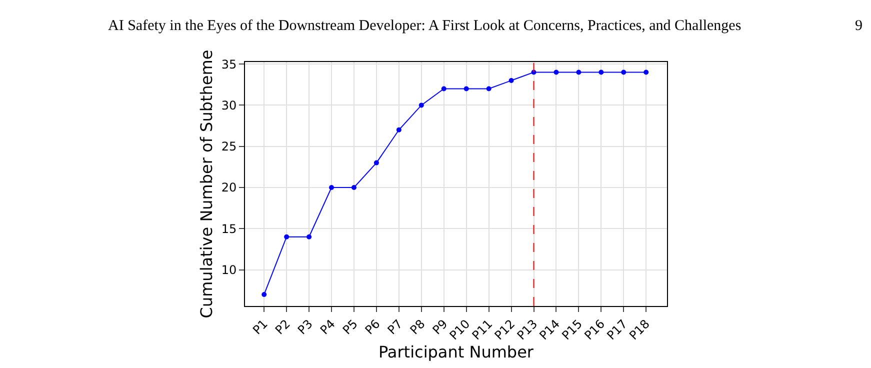 Image resolution: width=871 pixels, height=368 pixels. Describe the element at coordinates (858, 26) in the screenshot. I see `text: 9` at that location.